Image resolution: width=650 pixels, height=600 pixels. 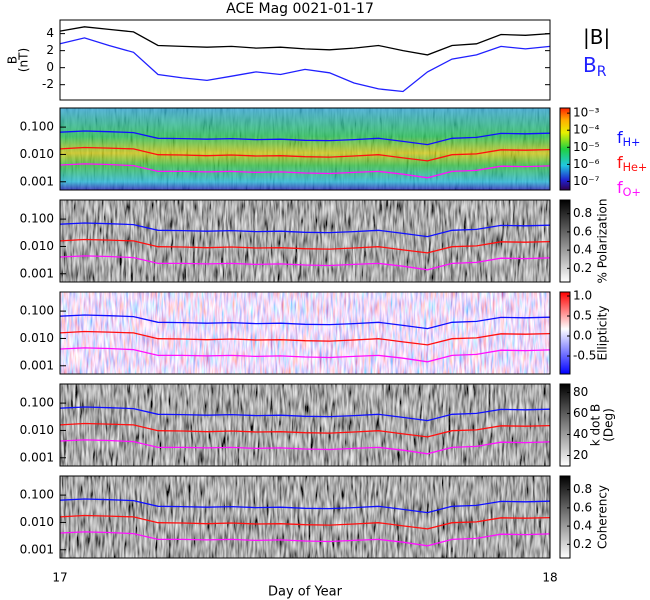 What do you see at coordinates (582, 316) in the screenshot?
I see `colorbar-tick-label: 0.5` at bounding box center [582, 316].